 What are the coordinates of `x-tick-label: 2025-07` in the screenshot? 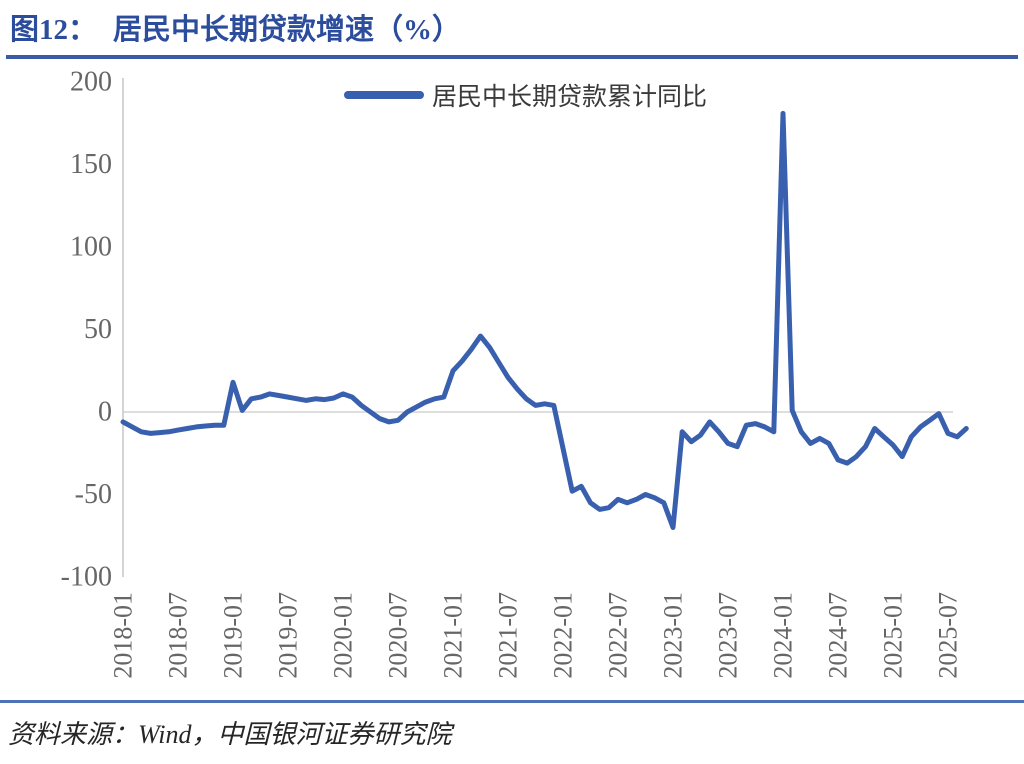 It's located at (948, 635).